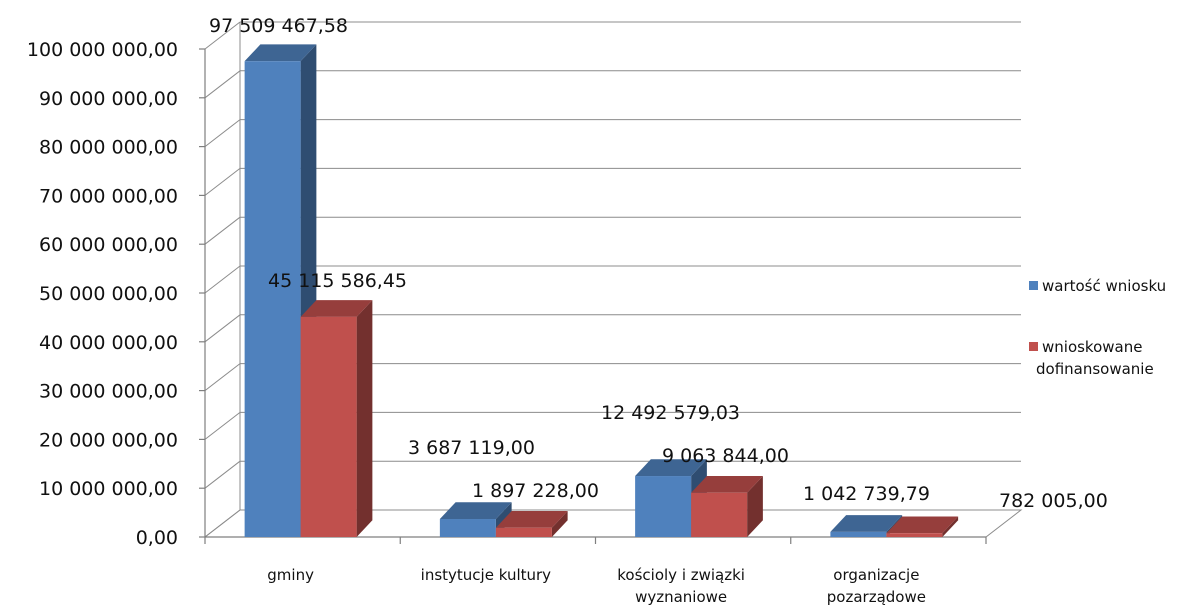  What do you see at coordinates (1095, 358) in the screenshot?
I see `legend-label: wnioskowane dofinansowanie` at bounding box center [1095, 358].